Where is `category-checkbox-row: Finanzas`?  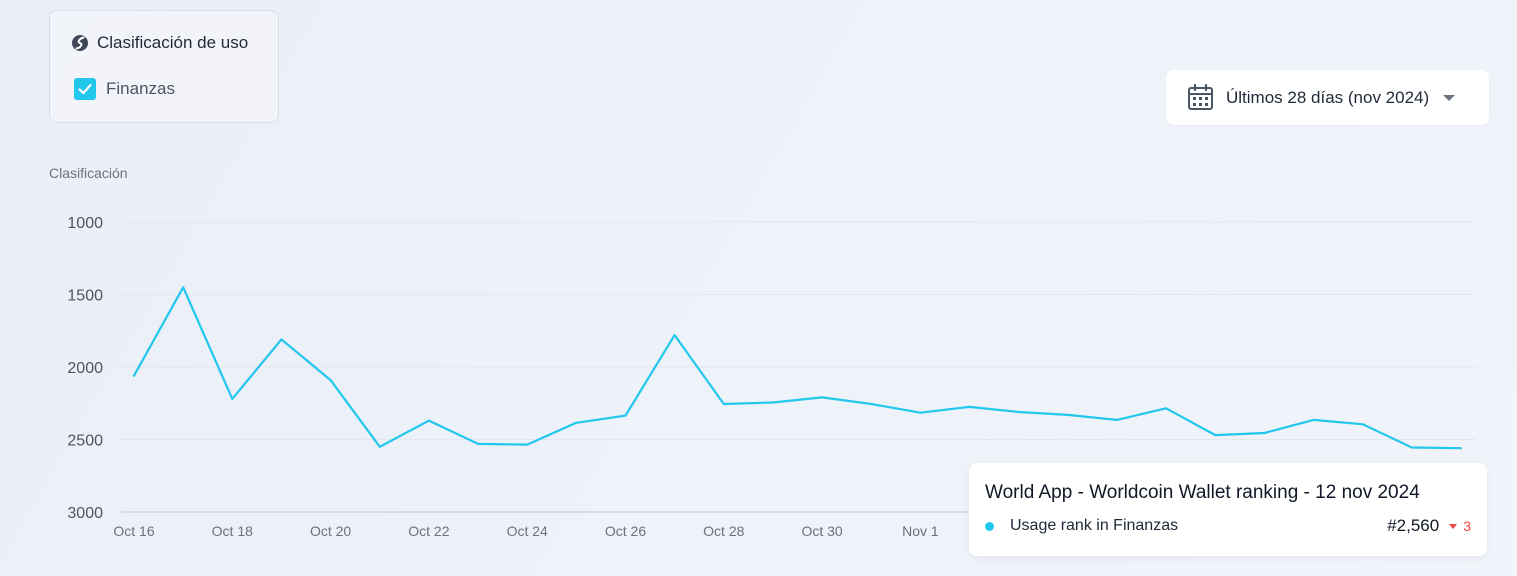 category-checkbox-row: Finanzas is located at coordinates (124, 89).